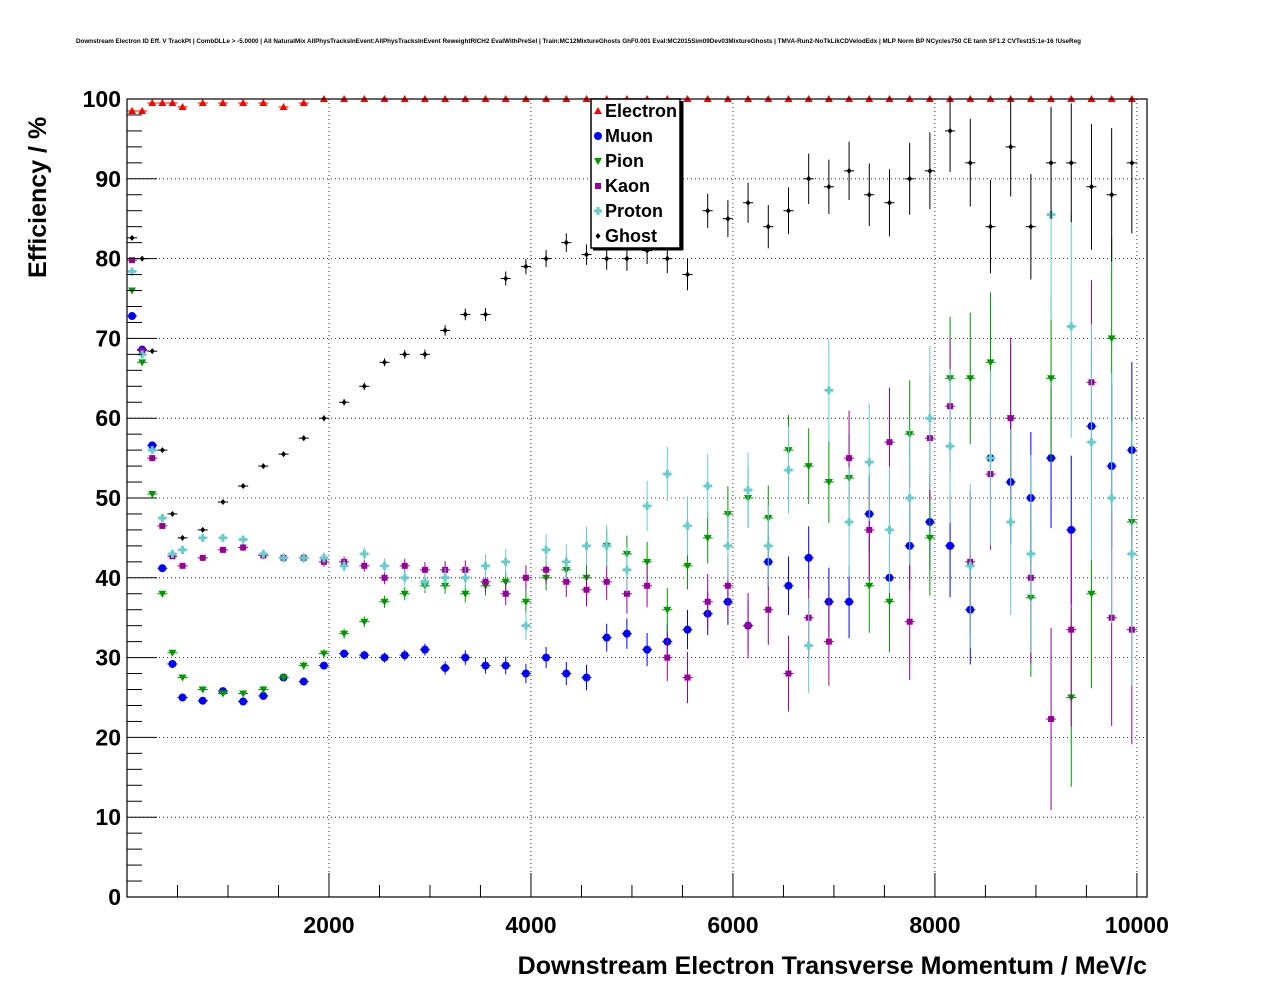  Describe the element at coordinates (624, 161) in the screenshot. I see `legend-label-pion: Pion` at that location.